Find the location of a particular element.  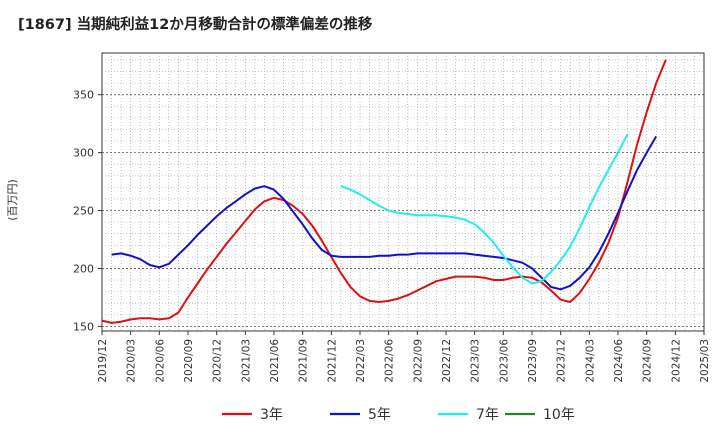

x-tick-label: 2021/03 is located at coordinates (246, 361).